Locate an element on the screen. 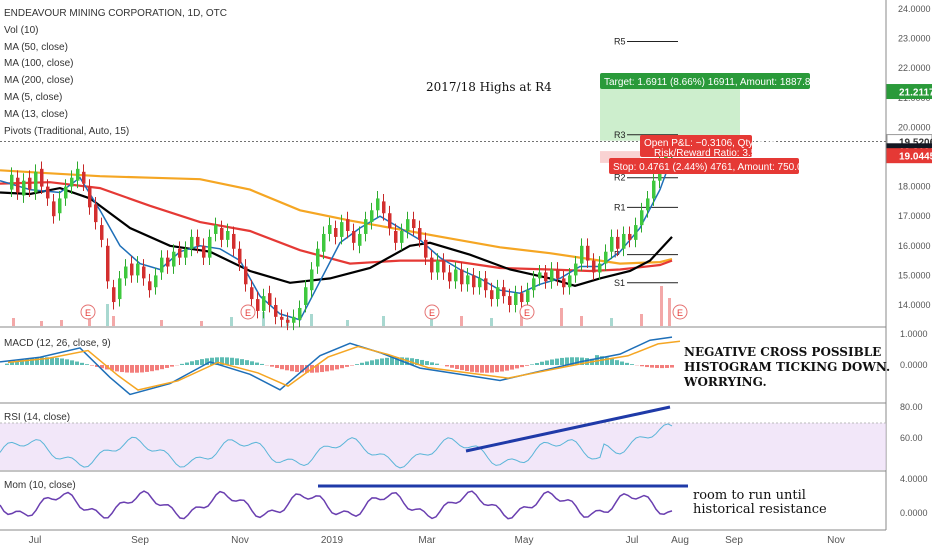  time-tick-label: Nov is located at coordinates (240, 540).